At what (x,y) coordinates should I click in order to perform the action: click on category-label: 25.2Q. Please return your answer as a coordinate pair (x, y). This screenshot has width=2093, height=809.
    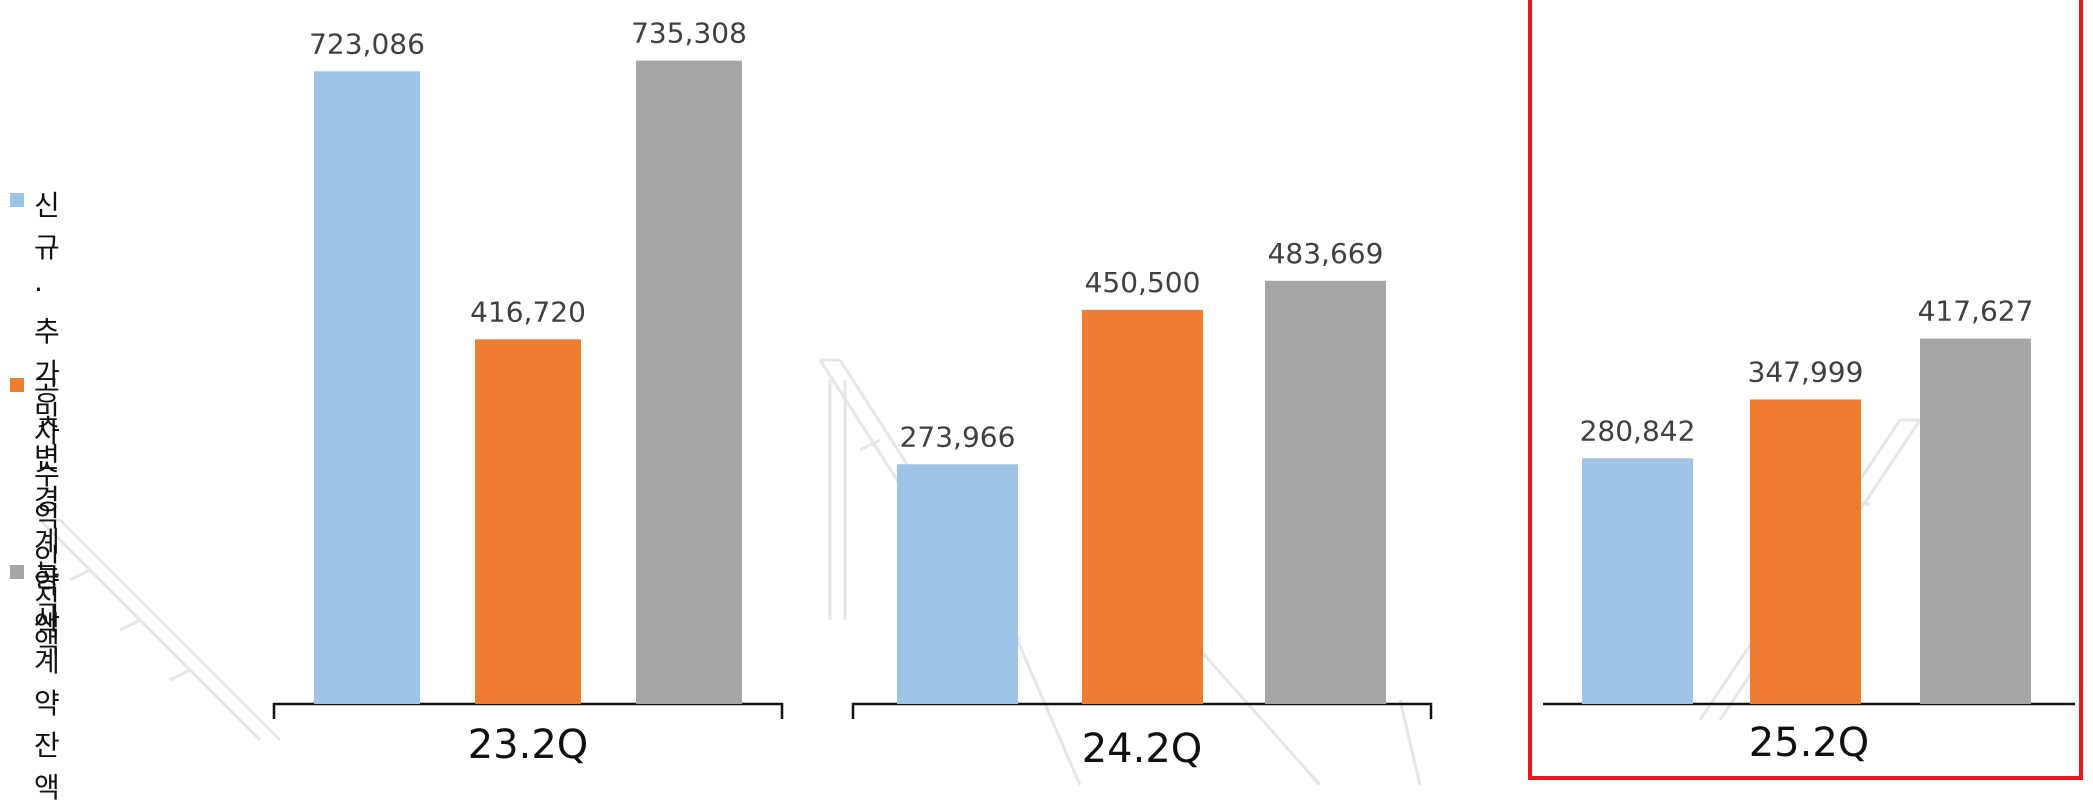
    Looking at the image, I should click on (1809, 743).